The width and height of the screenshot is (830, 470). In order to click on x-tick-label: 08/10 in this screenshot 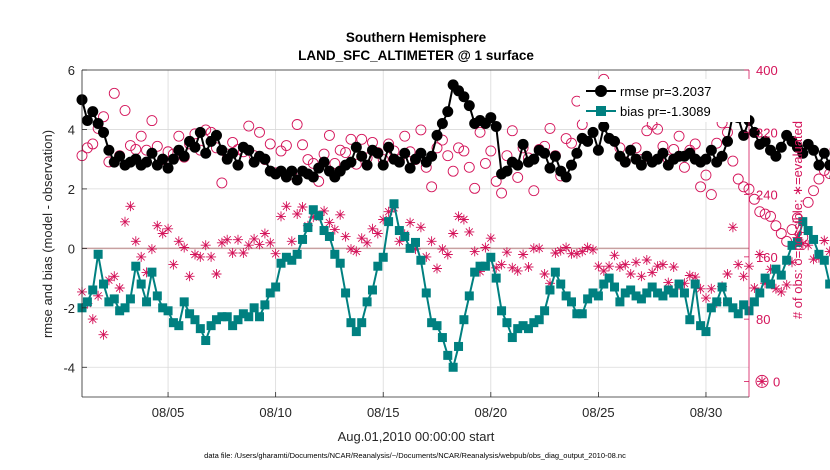, I will do `click(275, 412)`.